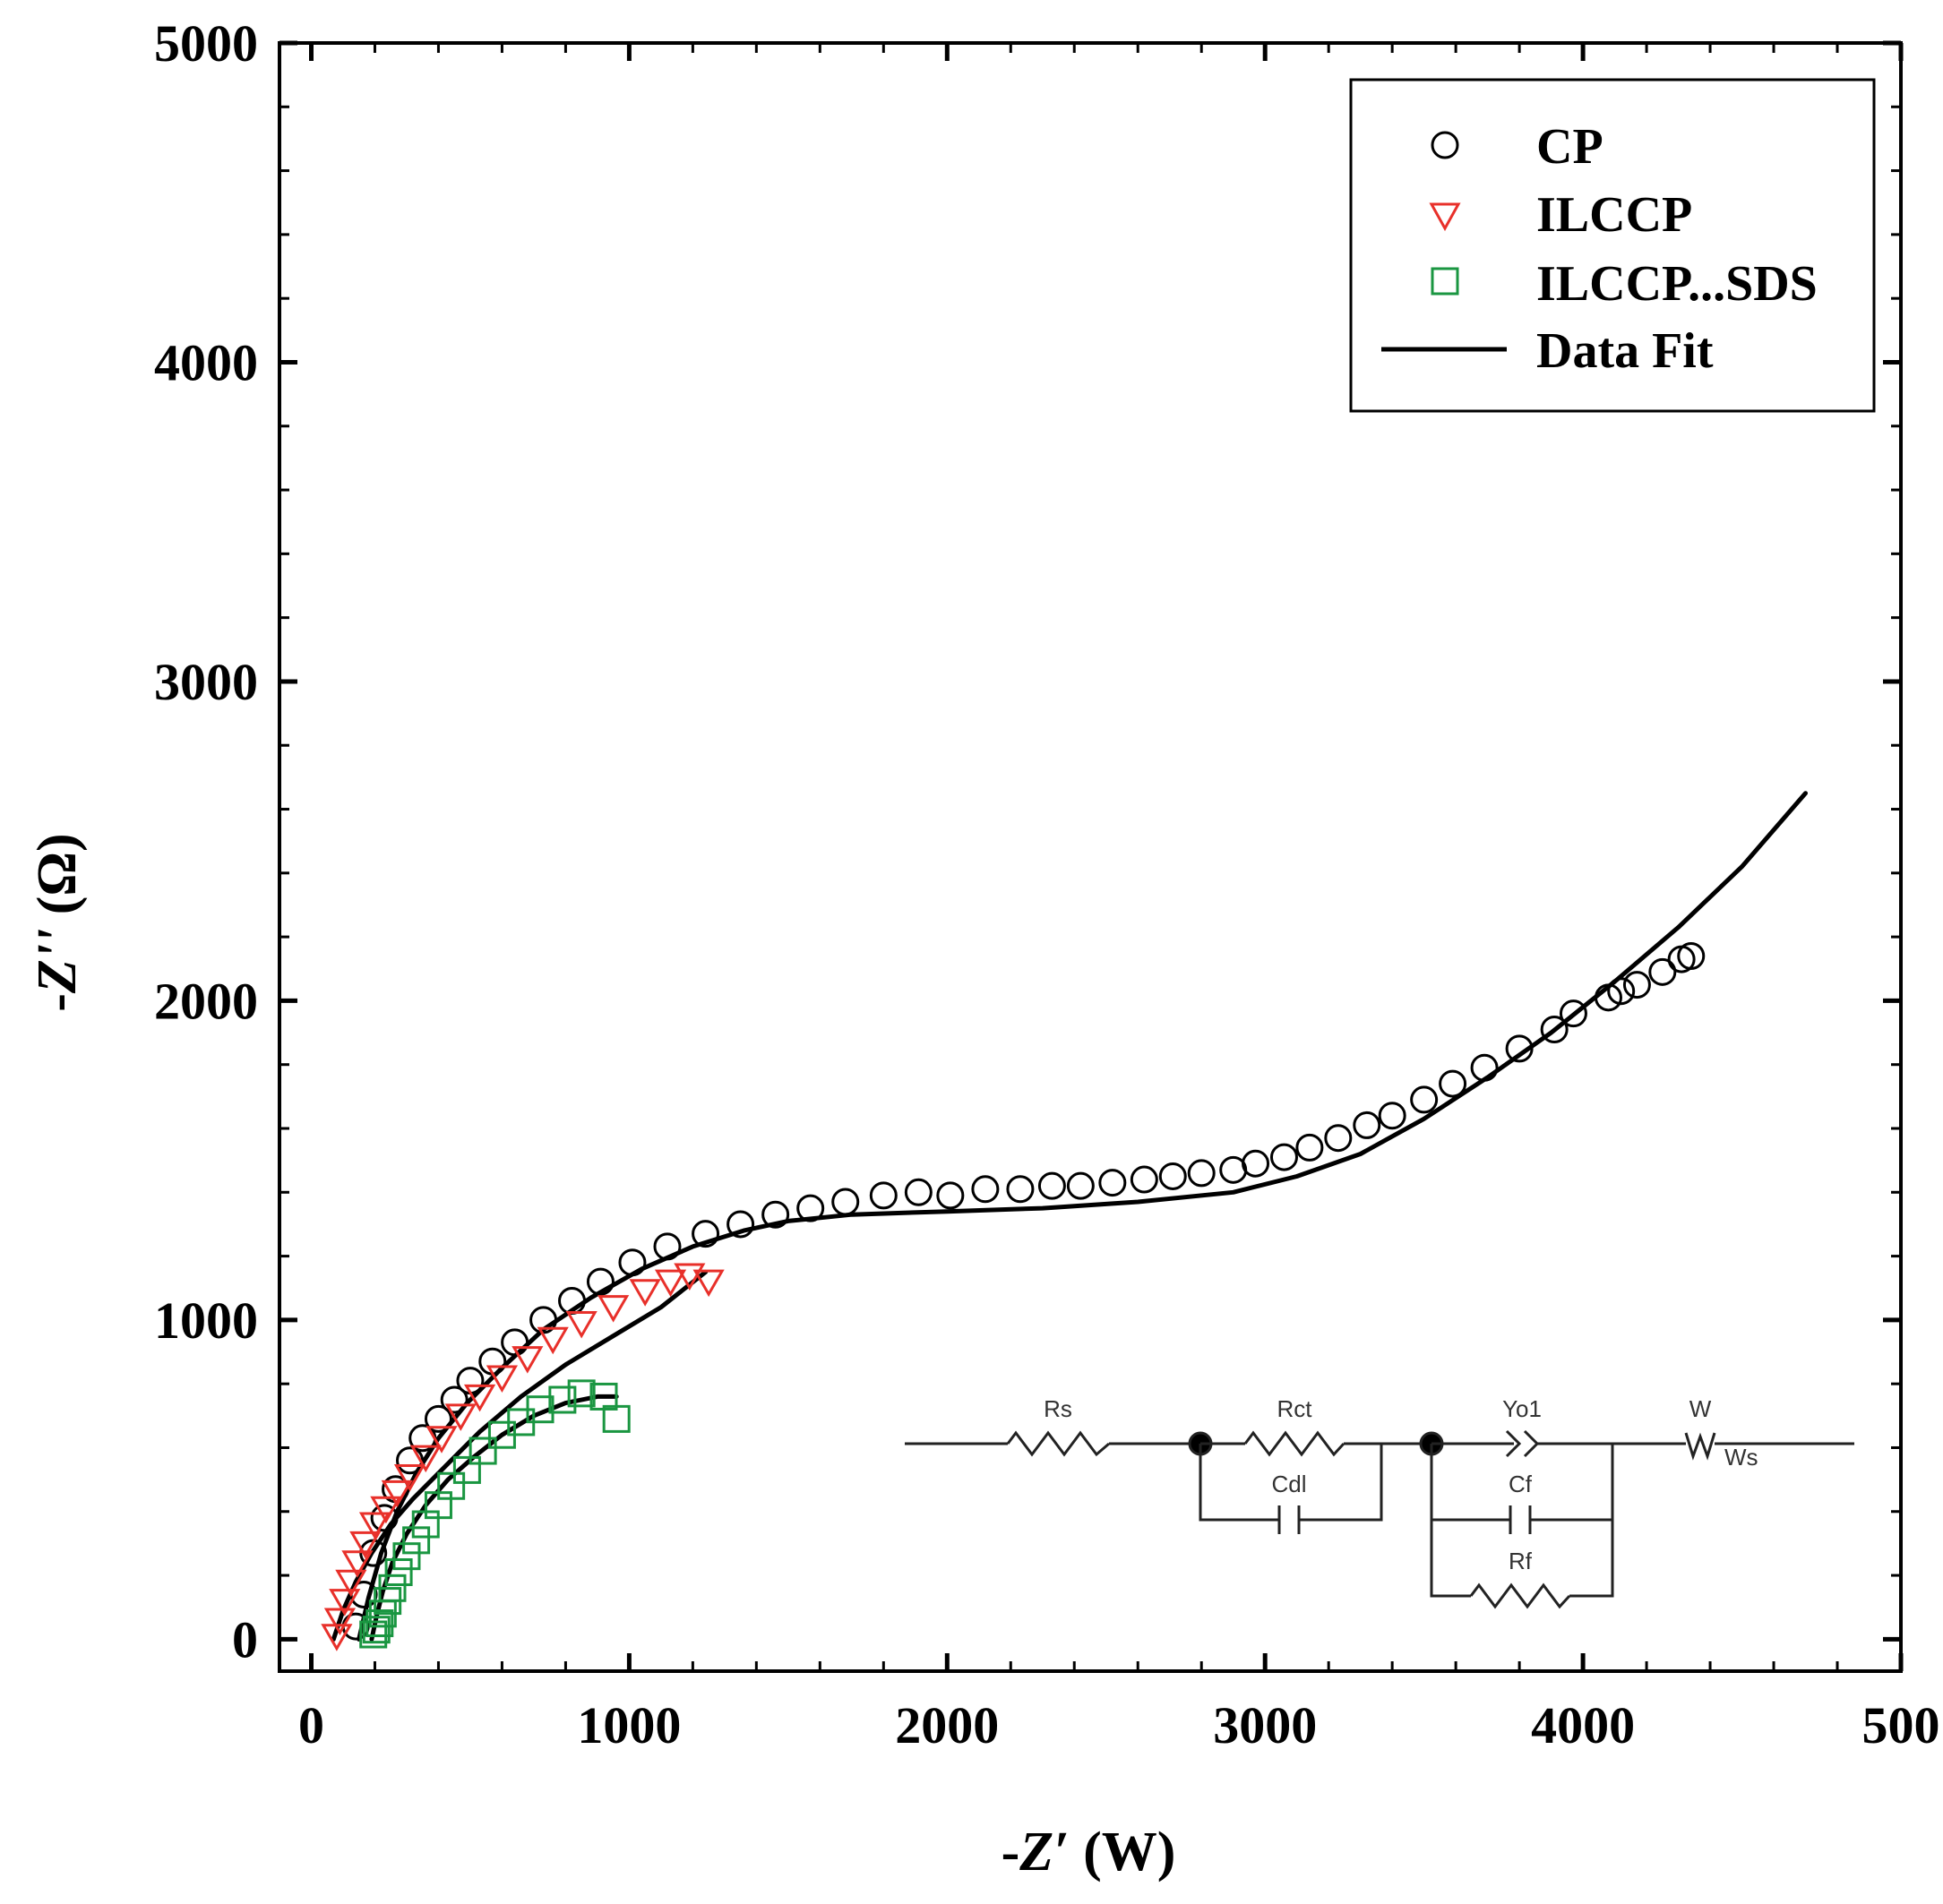 This screenshot has height=1904, width=1943. I want to click on circuit-label-w: W, so click(1700, 1409).